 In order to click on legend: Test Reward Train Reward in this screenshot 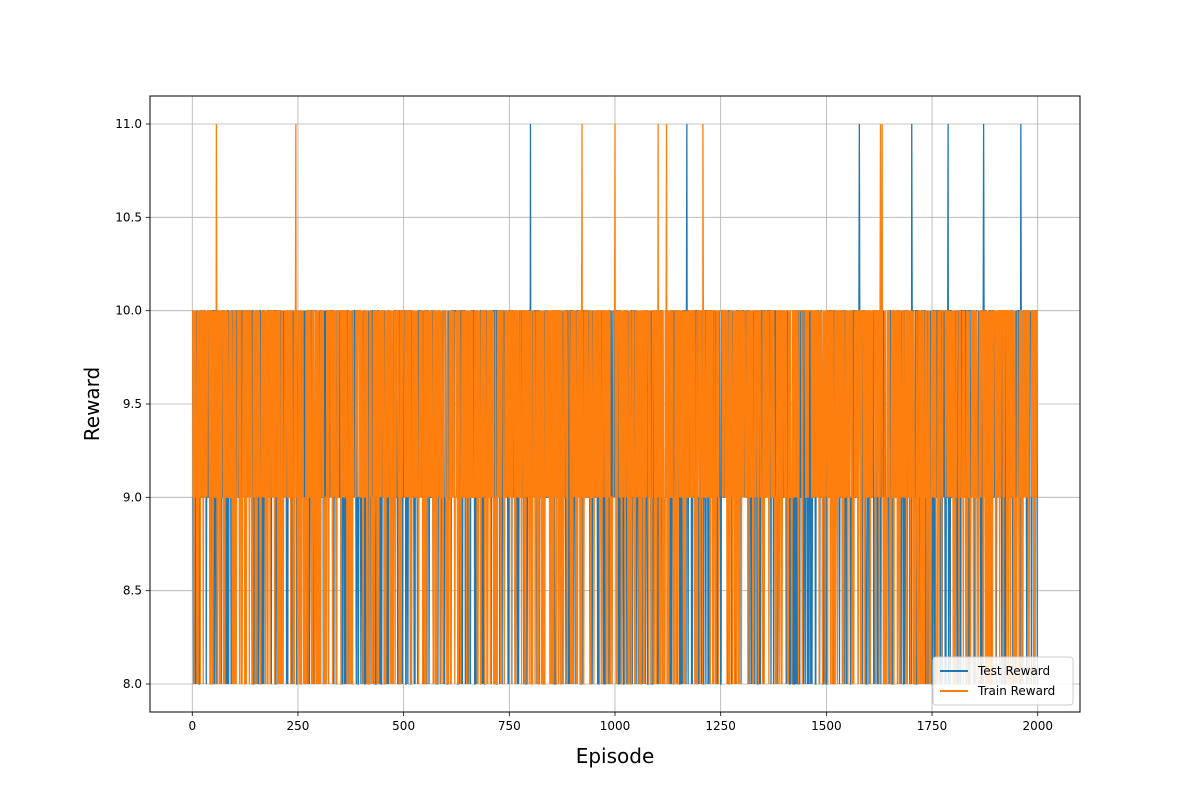, I will do `click(1003, 681)`.